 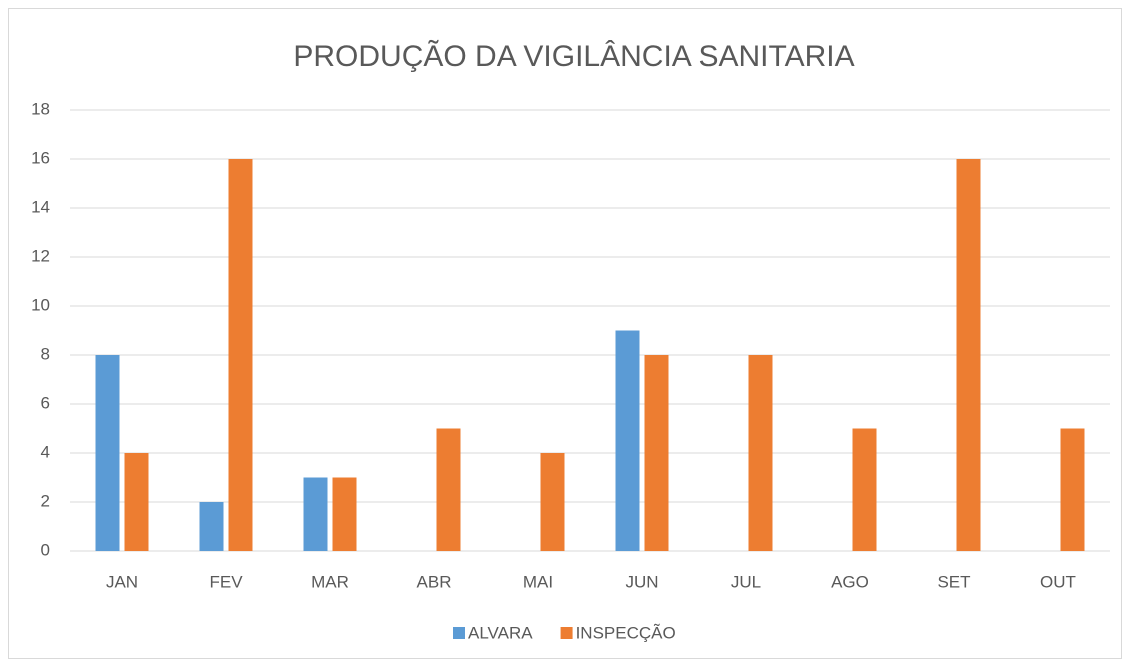 What do you see at coordinates (40, 304) in the screenshot?
I see `y-tick-label: 10` at bounding box center [40, 304].